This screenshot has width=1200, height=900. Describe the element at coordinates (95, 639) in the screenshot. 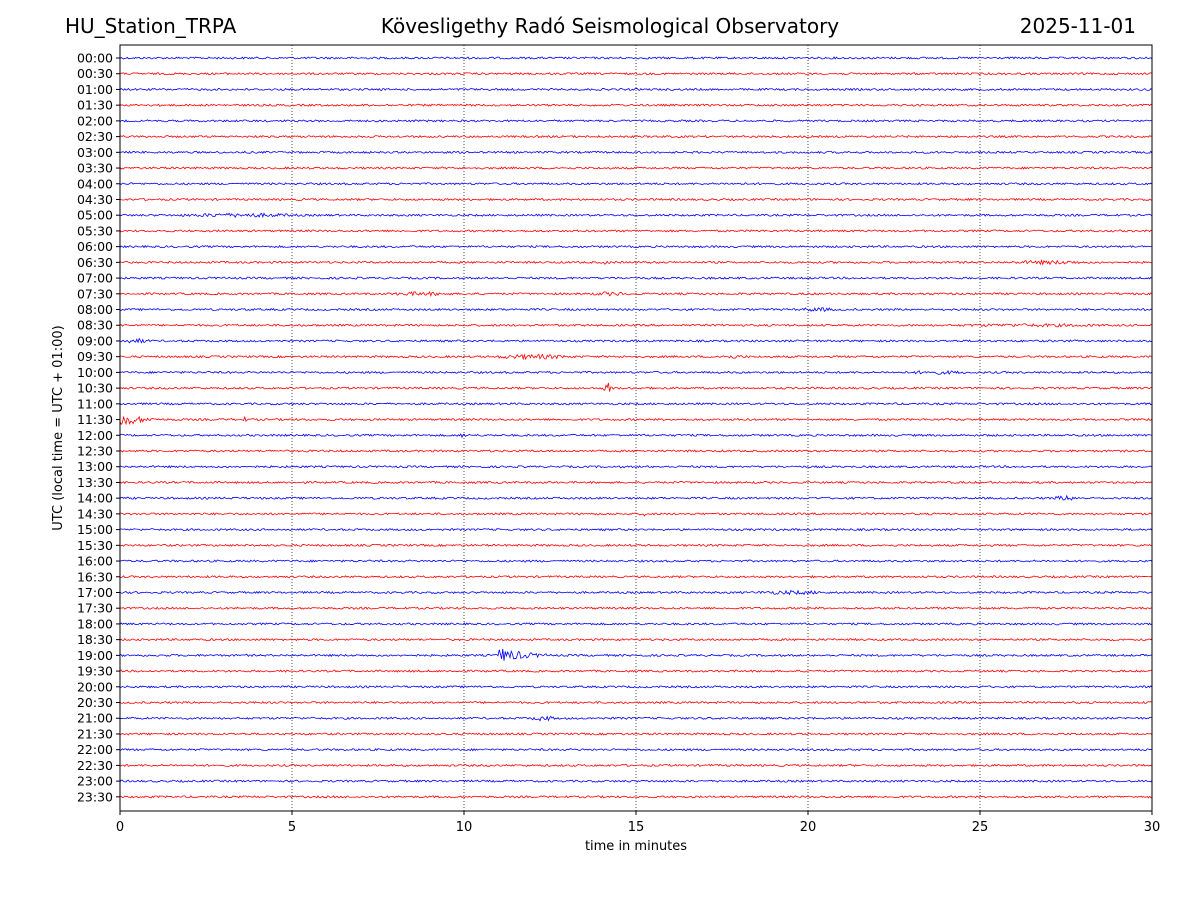

I see `y-tick-label: 18:30` at that location.